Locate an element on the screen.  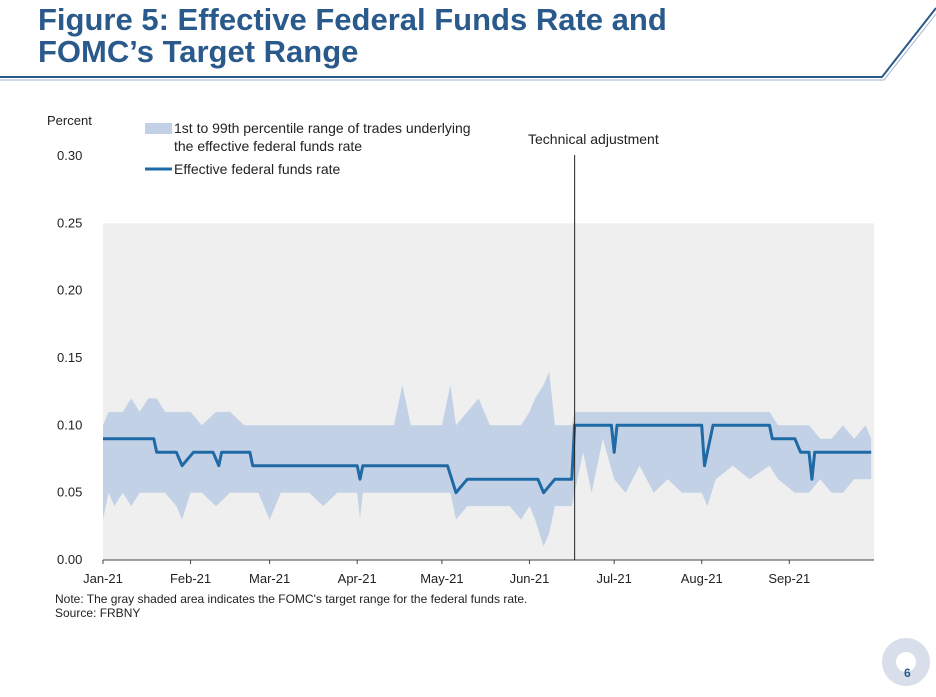
y-axis-label: Percent is located at coordinates (69, 120).